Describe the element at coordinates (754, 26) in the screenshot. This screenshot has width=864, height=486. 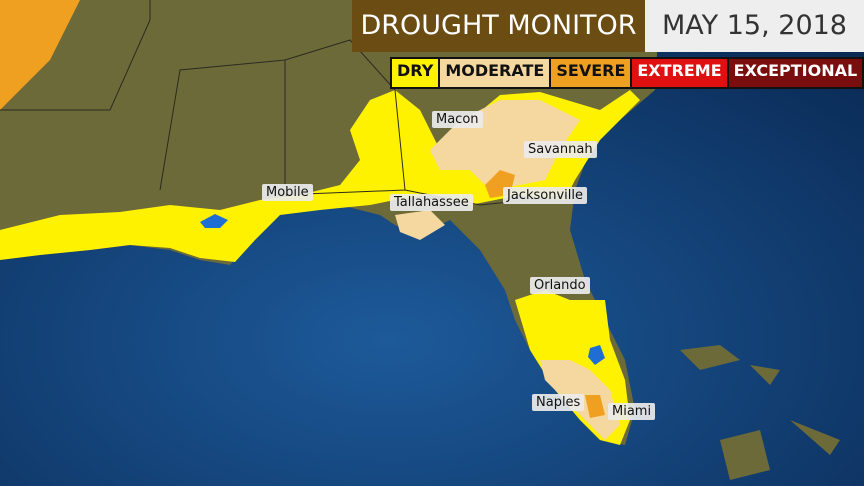
I see `date: MAY 15, 2018` at that location.